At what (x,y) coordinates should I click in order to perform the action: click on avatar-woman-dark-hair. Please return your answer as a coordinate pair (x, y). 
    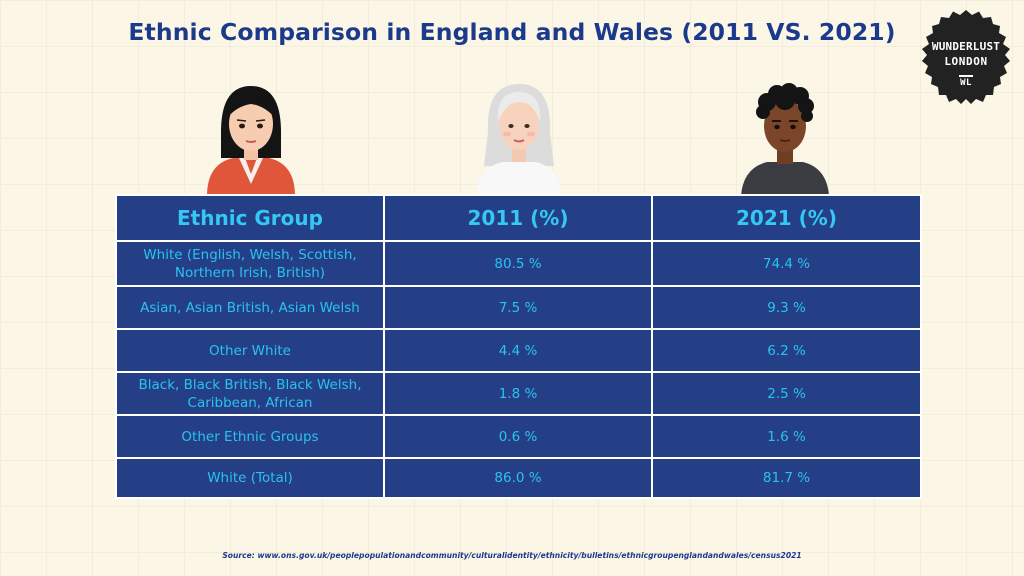
    Looking at the image, I should click on (251, 140).